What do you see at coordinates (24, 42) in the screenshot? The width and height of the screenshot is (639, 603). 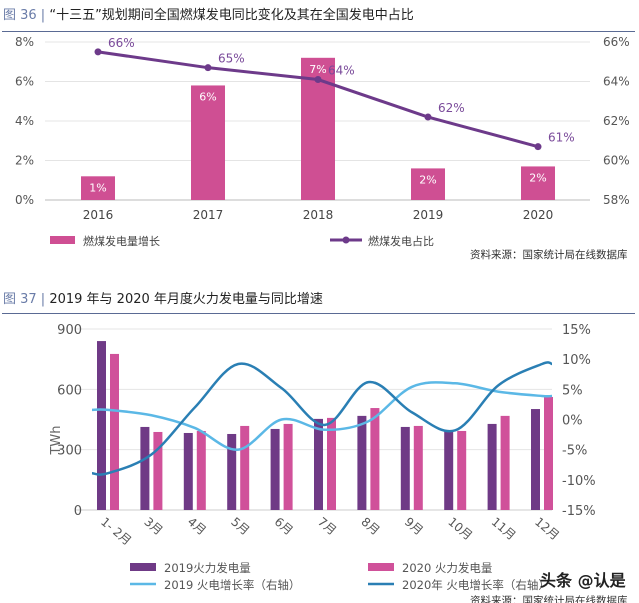 I see `left-tick-label: 8%` at bounding box center [24, 42].